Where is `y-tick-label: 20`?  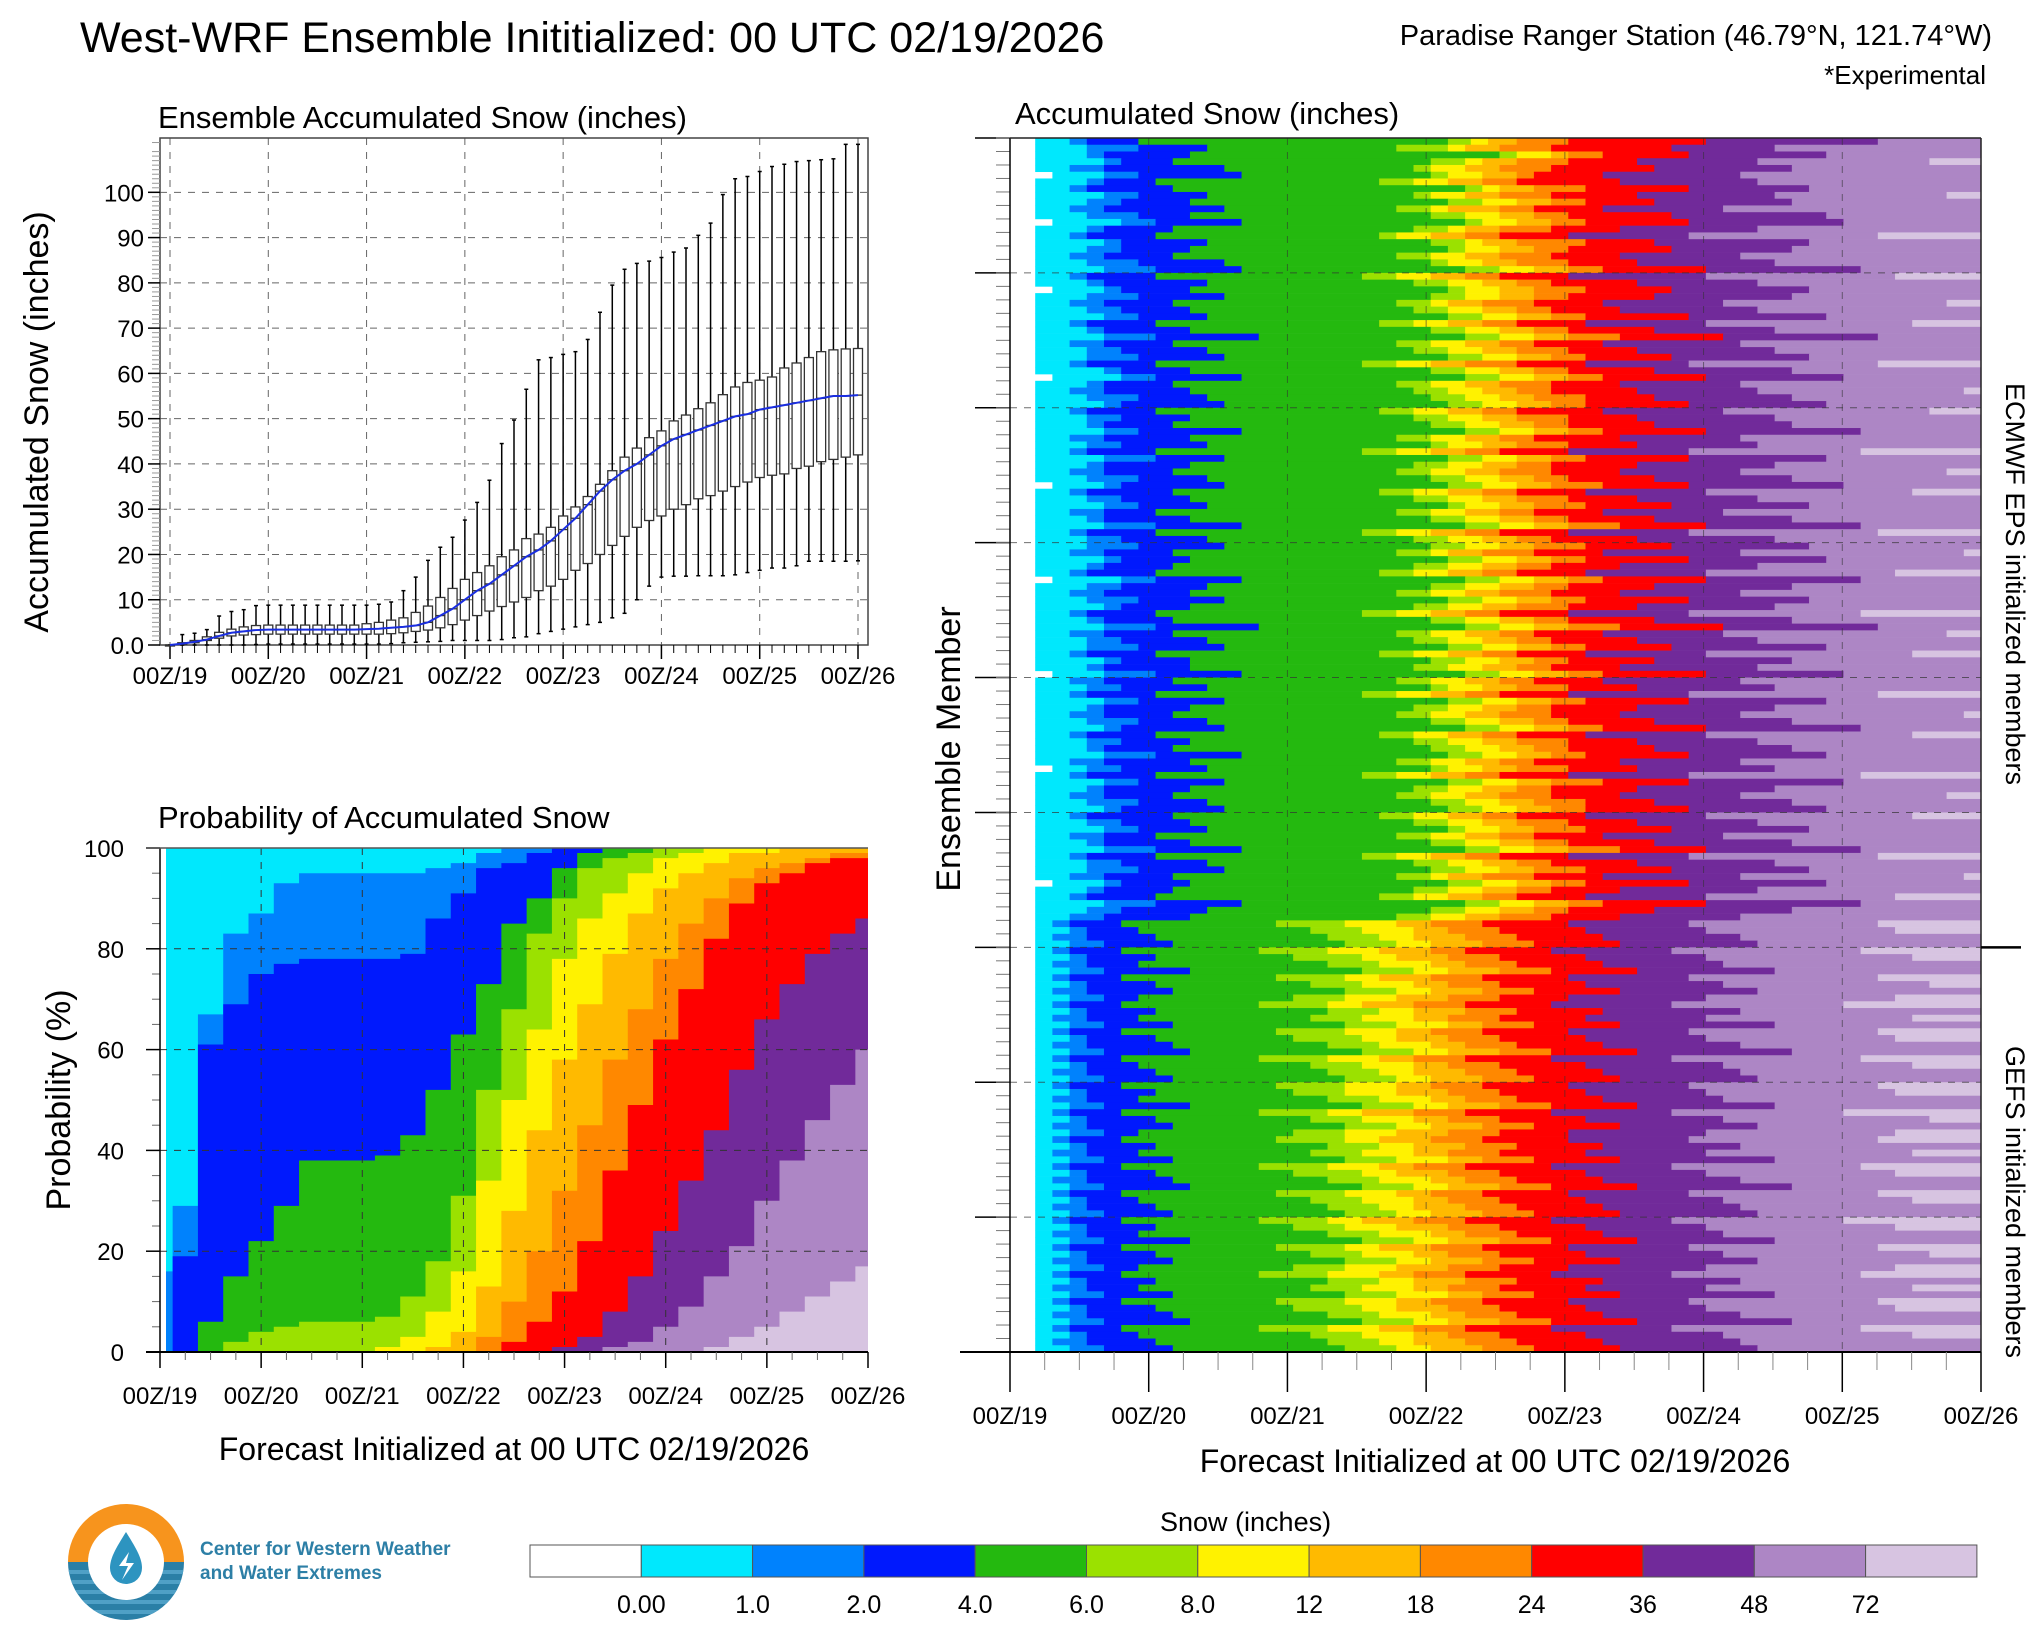 y-tick-label: 20 is located at coordinates (110, 1252).